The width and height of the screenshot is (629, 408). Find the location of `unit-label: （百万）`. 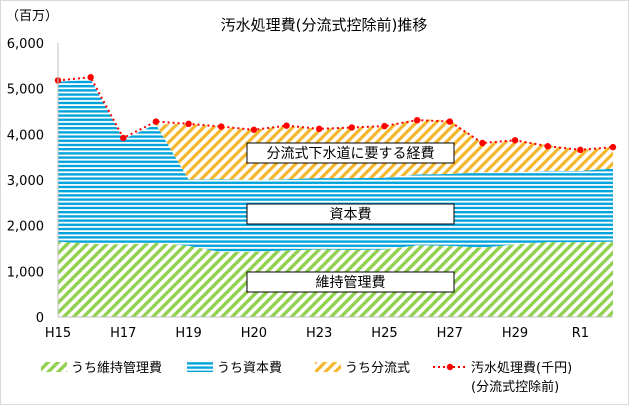

unit-label: （百万） is located at coordinates (32, 16).